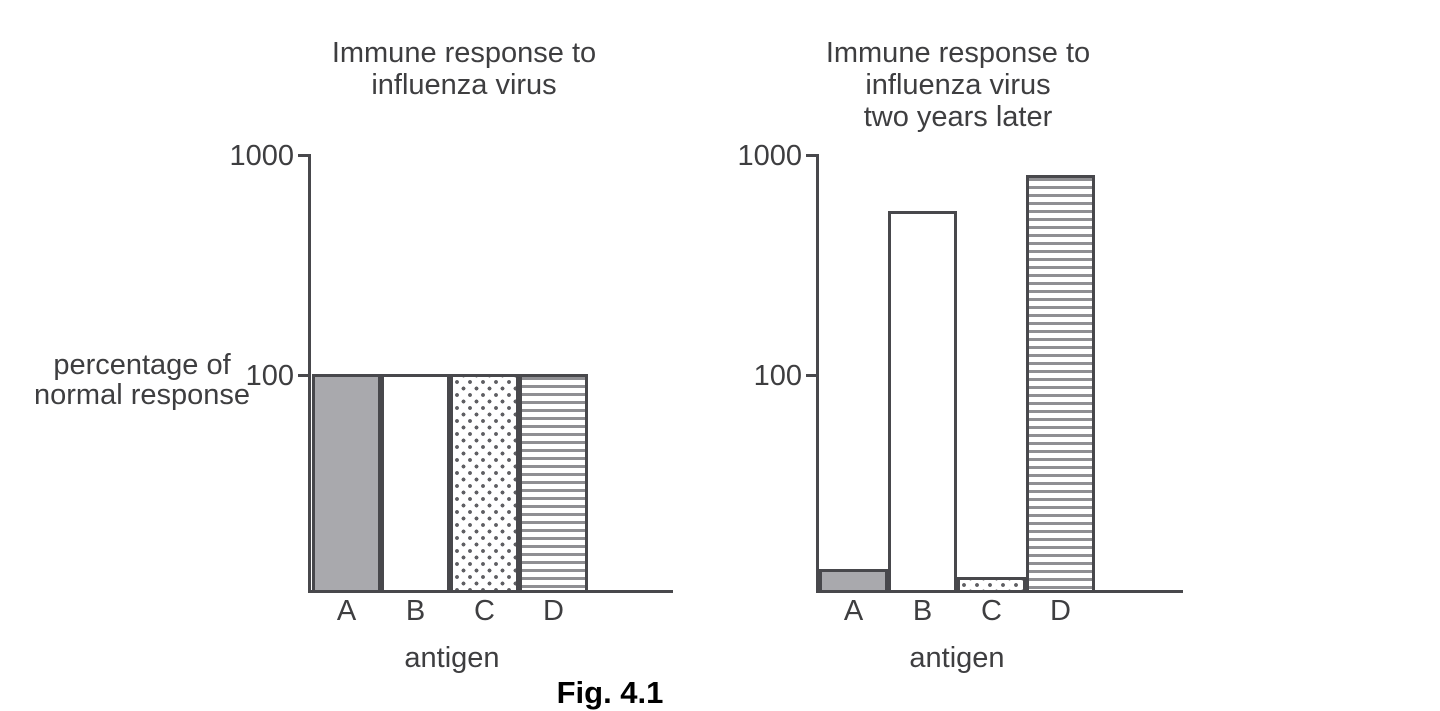 The image size is (1440, 711). Describe the element at coordinates (958, 117) in the screenshot. I see `chart-title-line: two years later` at that location.